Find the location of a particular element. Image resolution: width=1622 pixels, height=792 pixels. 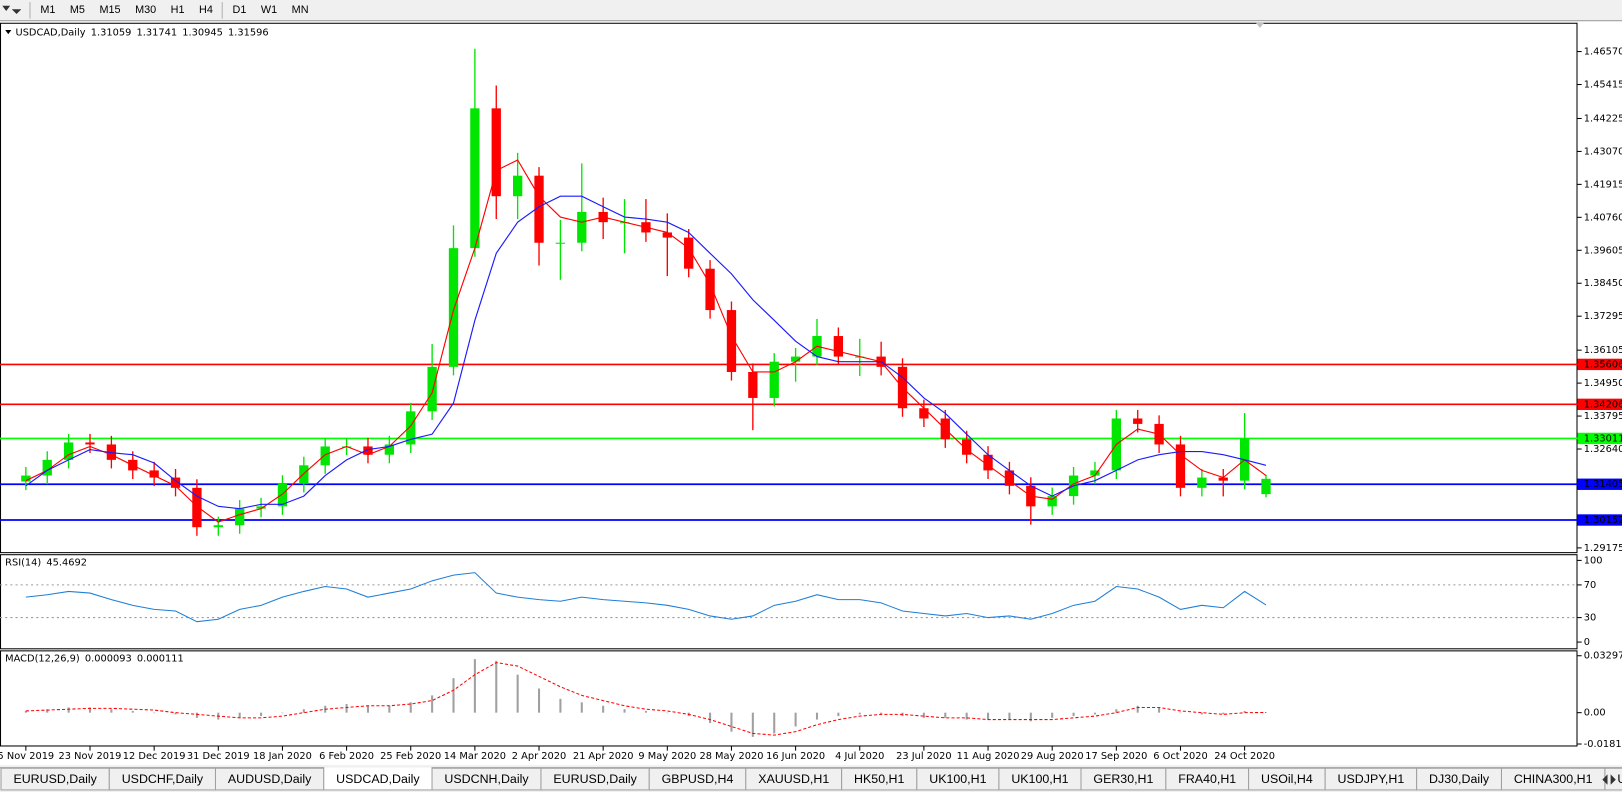

x-tick-label: 16 Jun 2020 is located at coordinates (795, 756).